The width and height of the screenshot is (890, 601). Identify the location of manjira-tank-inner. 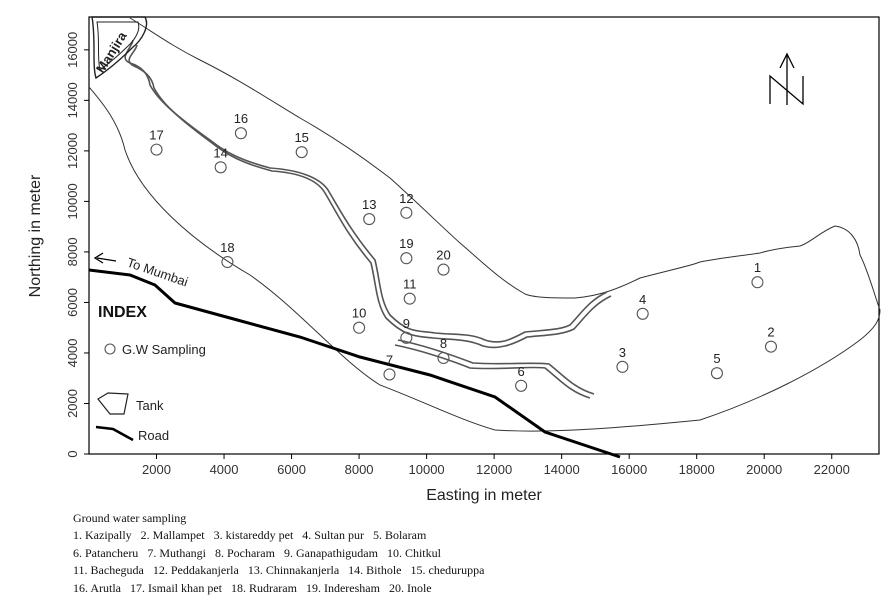
(118, 46).